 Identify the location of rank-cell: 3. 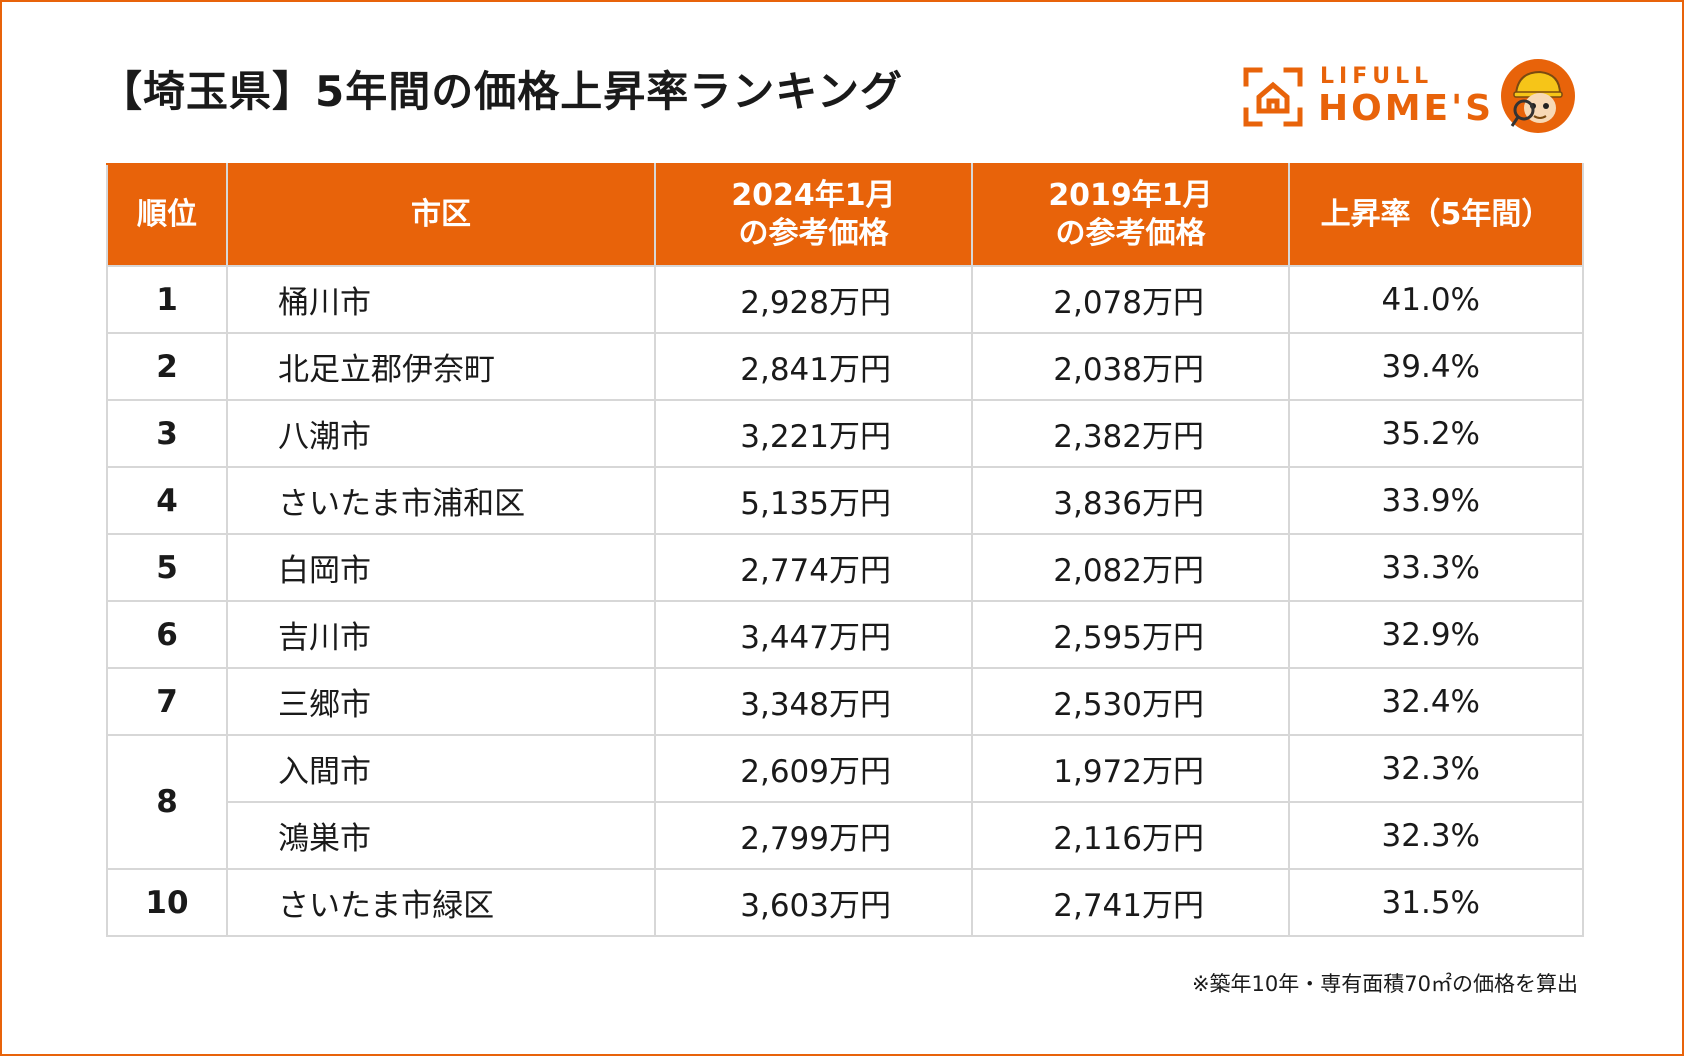
(167, 433).